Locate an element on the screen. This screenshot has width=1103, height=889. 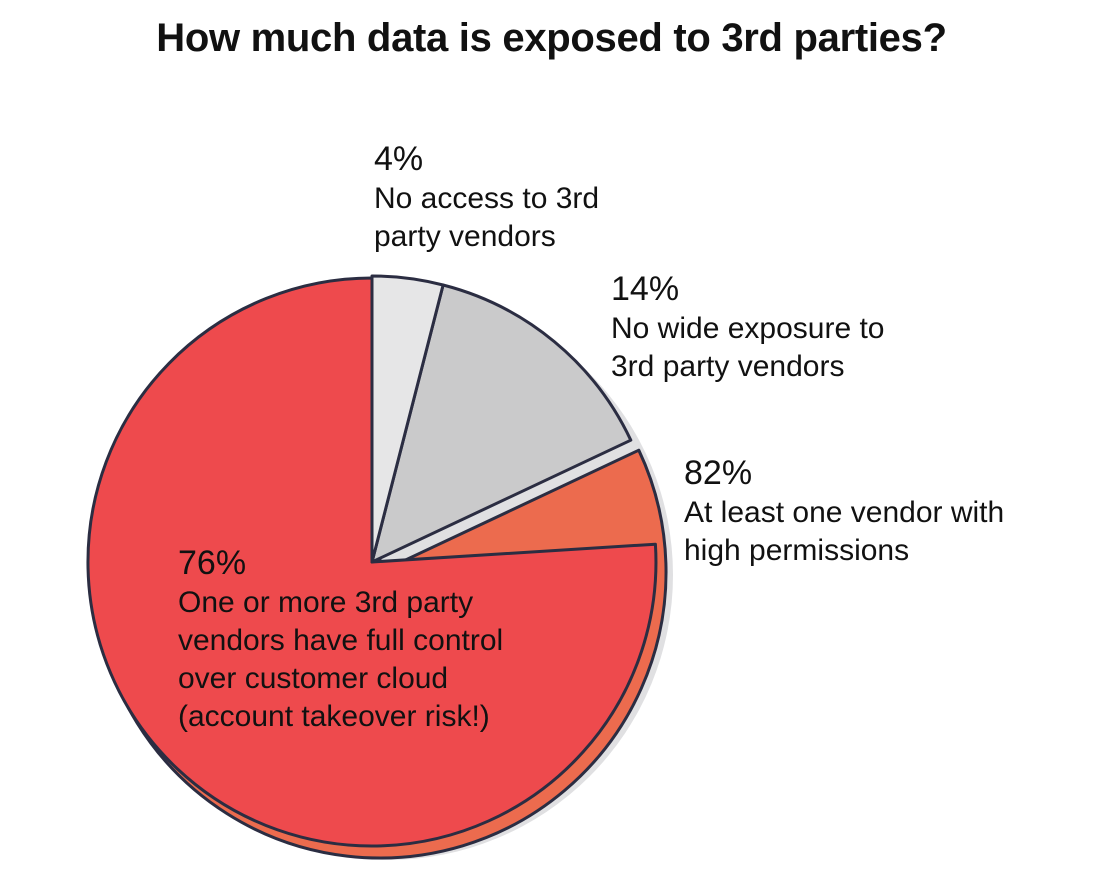
slice-description: (account takeover risk!) is located at coordinates (334, 716).